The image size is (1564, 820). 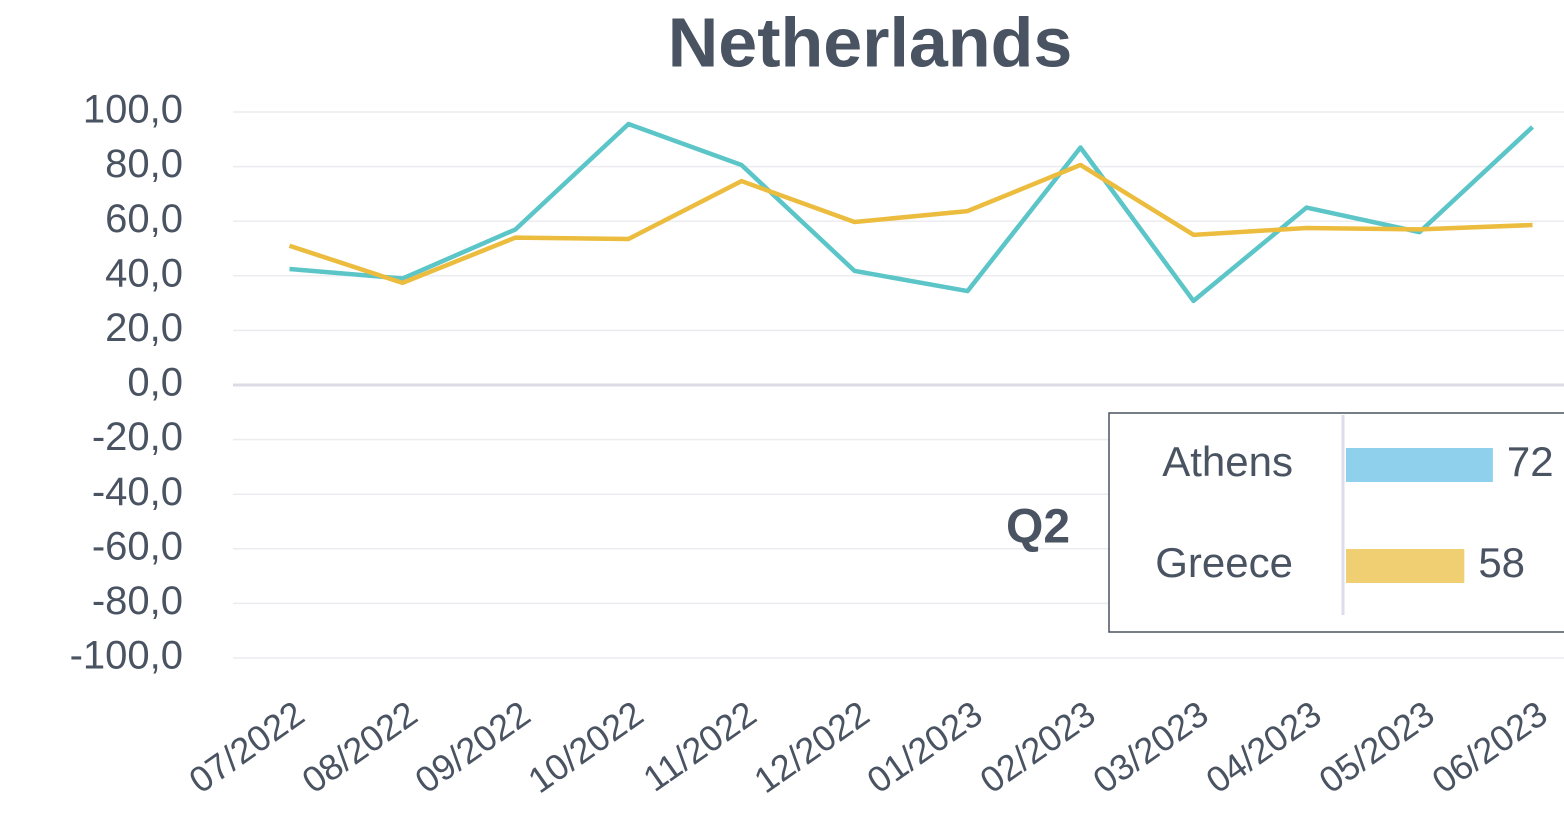 I want to click on line-series, so click(x=910, y=224).